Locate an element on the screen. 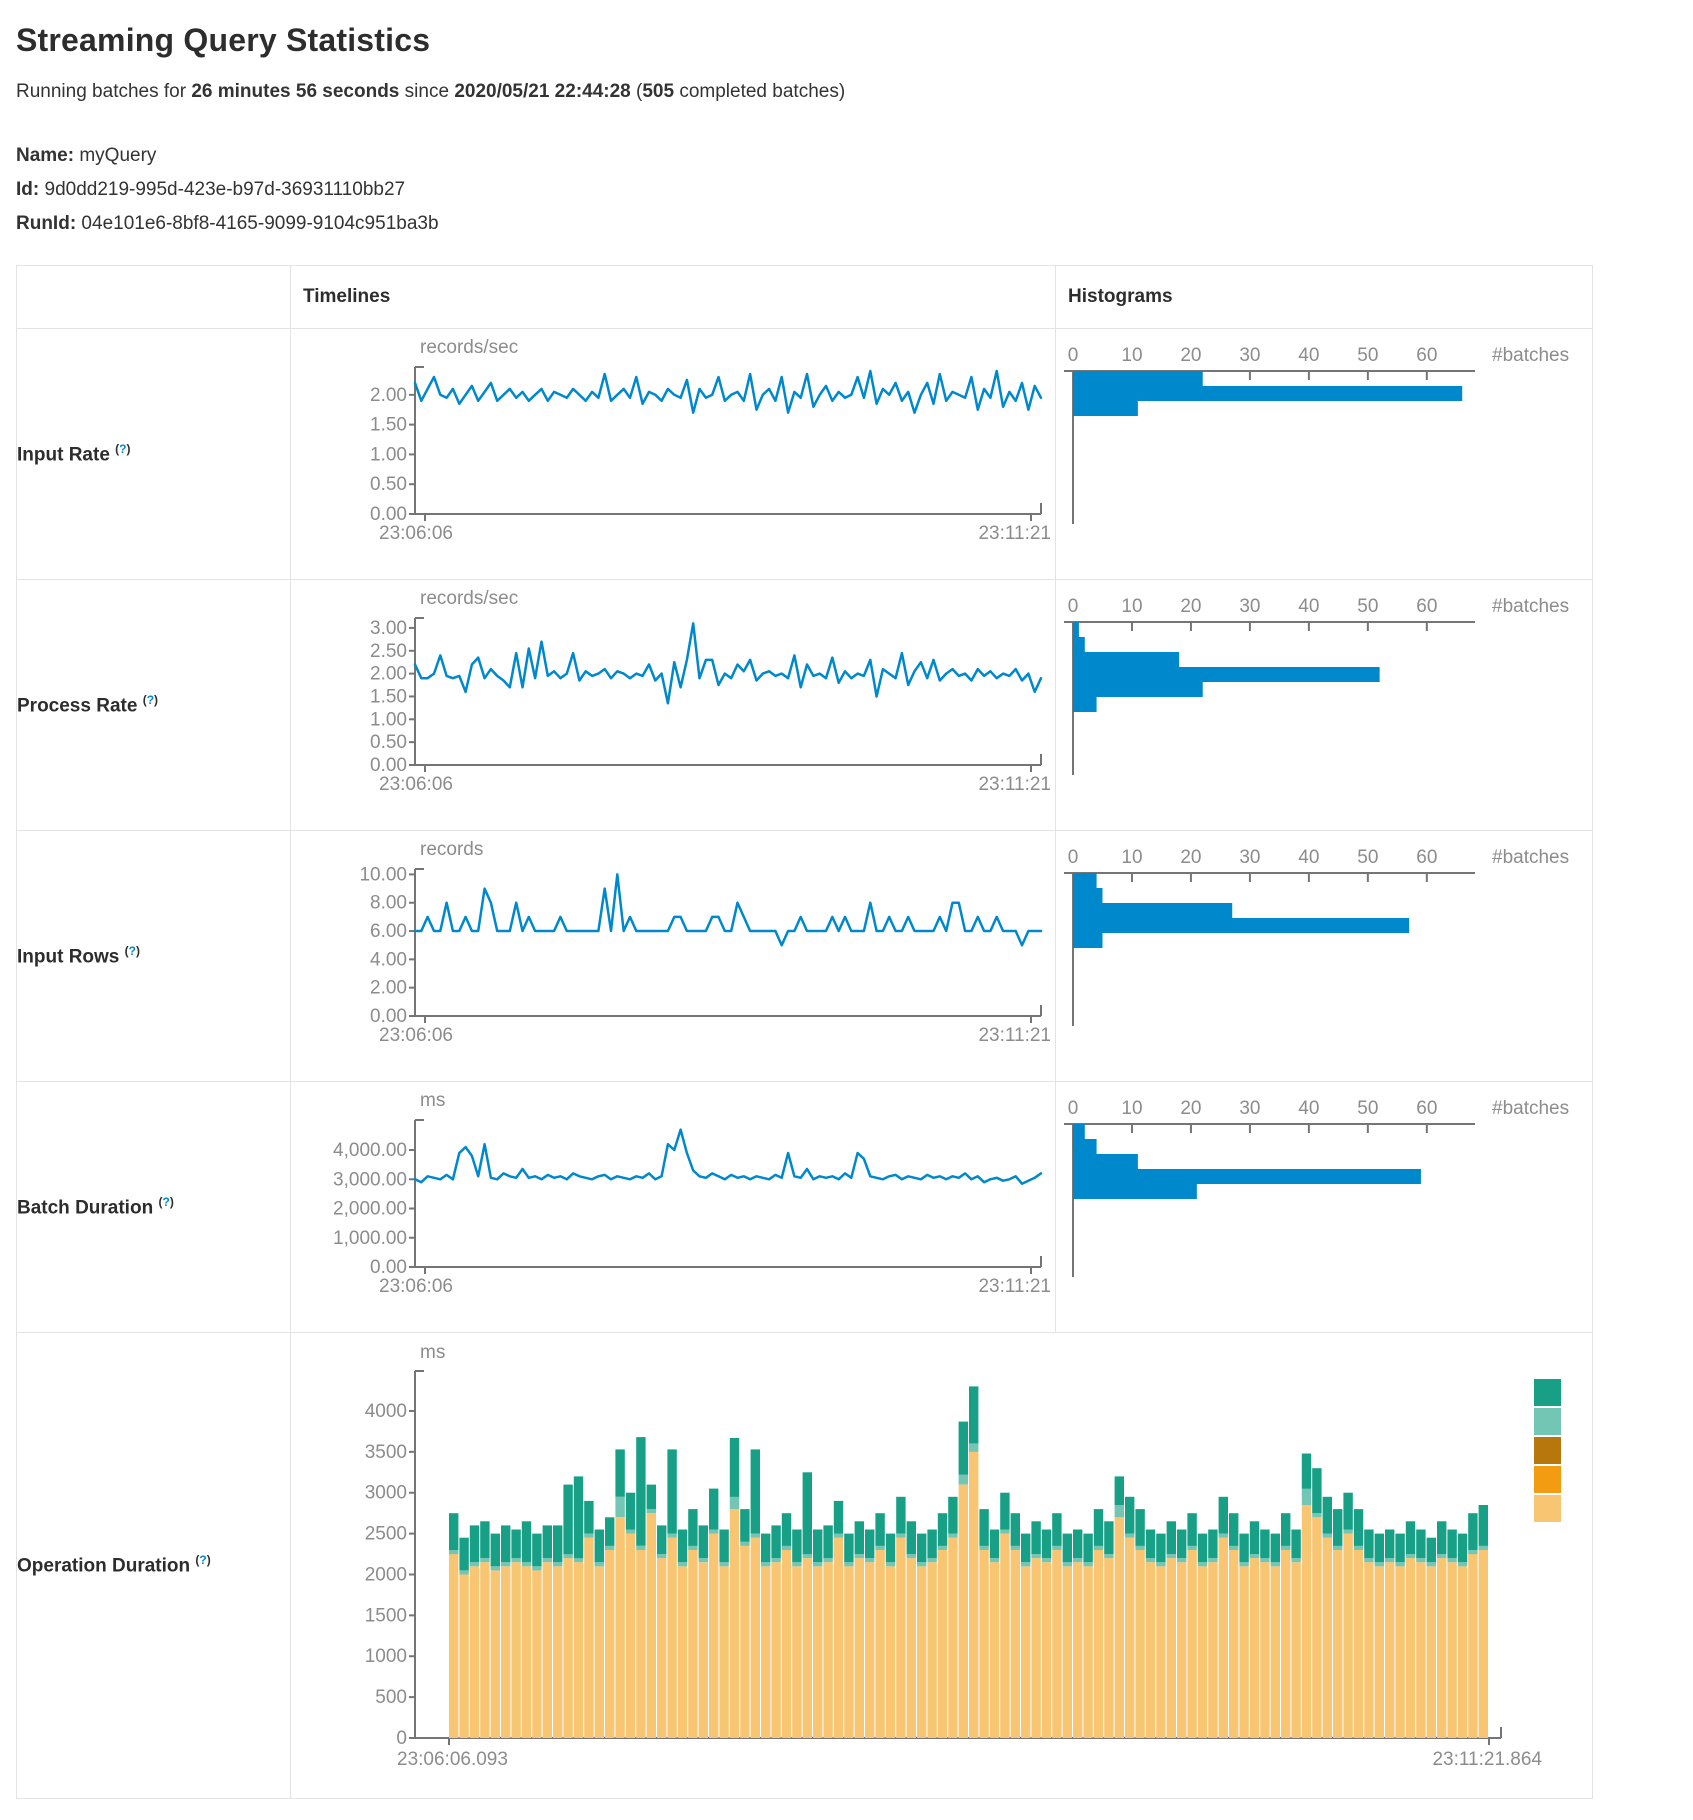 Image resolution: width=1693 pixels, height=1820 pixels. process-rate-help-hint: (?) is located at coordinates (150, 699).